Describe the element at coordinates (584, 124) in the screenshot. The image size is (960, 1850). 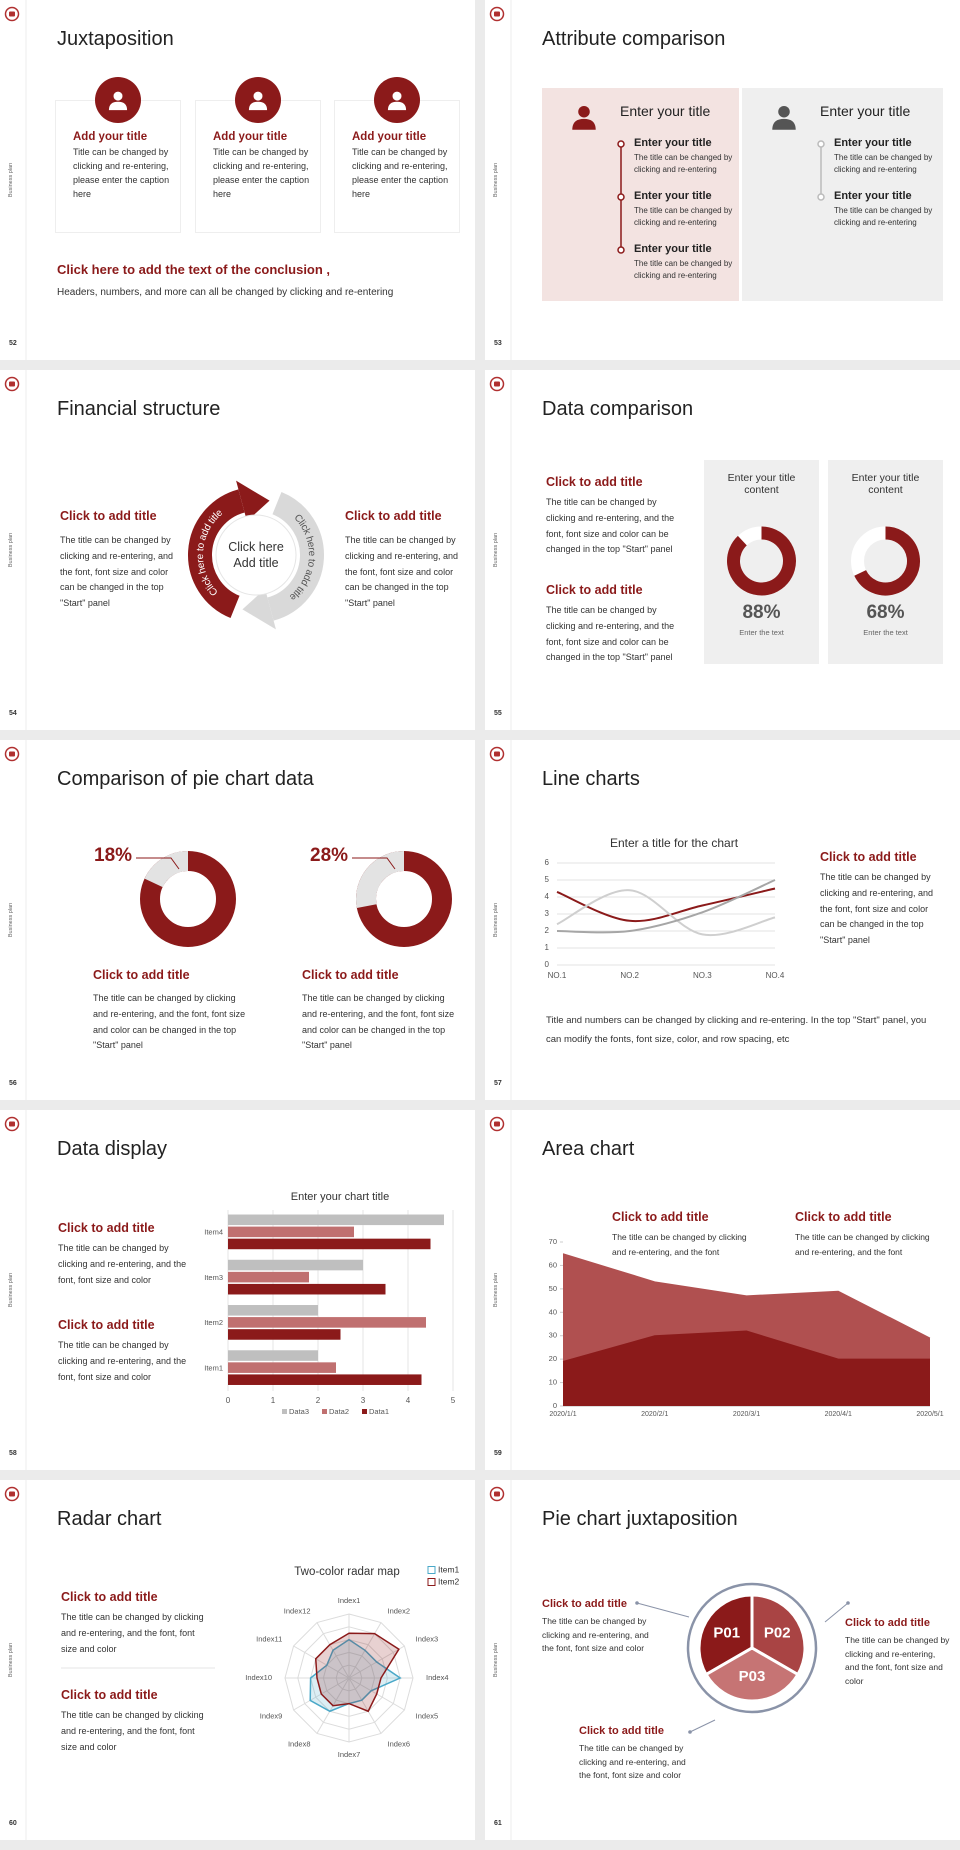
I see `icon-body` at that location.